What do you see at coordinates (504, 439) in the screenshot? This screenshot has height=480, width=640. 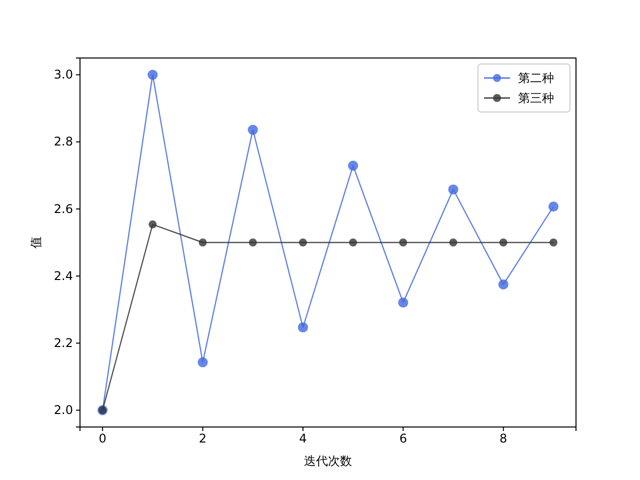 I see `x-tick-label: 8` at bounding box center [504, 439].